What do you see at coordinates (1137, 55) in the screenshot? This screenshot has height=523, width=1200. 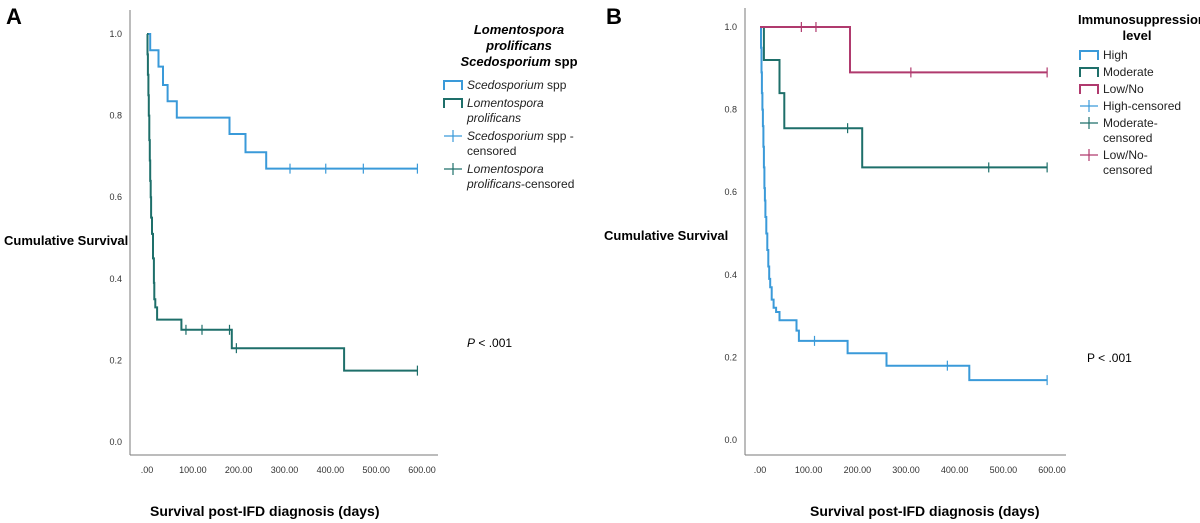 I see `legend-item-b: High` at bounding box center [1137, 55].